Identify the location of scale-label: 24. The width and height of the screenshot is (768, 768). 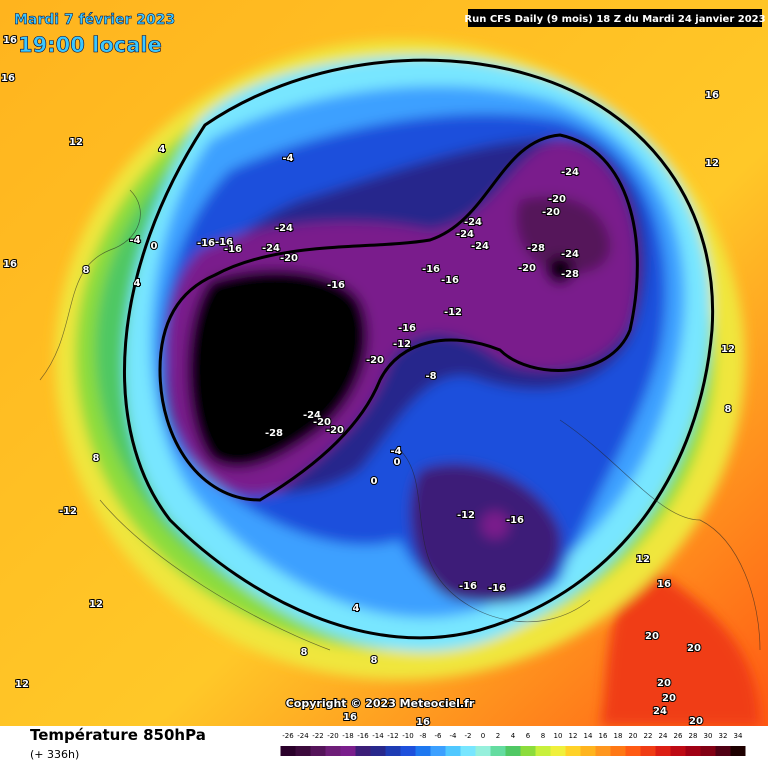
(663, 736).